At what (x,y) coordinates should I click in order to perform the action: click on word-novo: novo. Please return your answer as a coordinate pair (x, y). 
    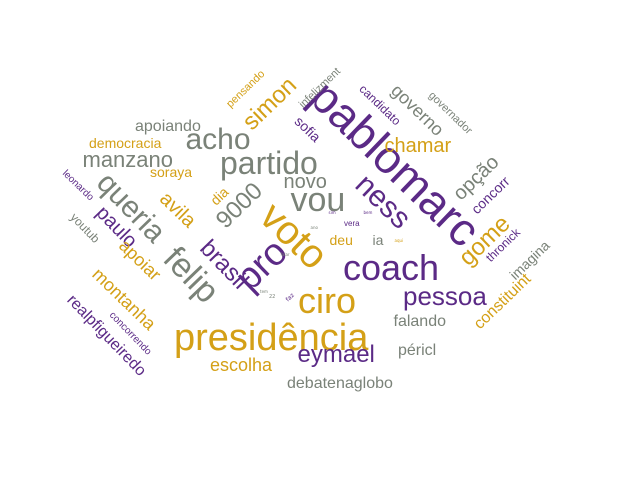
    Looking at the image, I should click on (305, 182).